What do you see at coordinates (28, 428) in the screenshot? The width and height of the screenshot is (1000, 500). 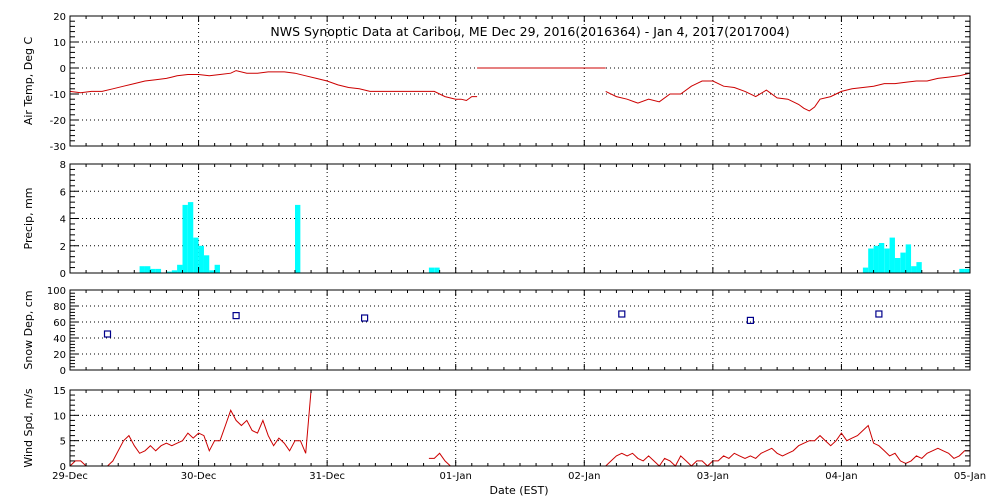 I see `y-axis-label: Wind Spd, m/s` at bounding box center [28, 428].